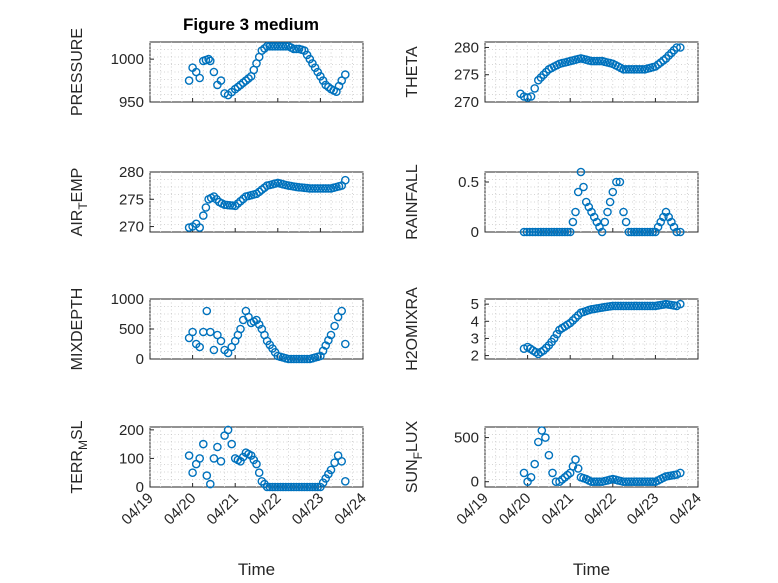 The image size is (778, 583). I want to click on x-axis-label: Time, so click(256, 569).